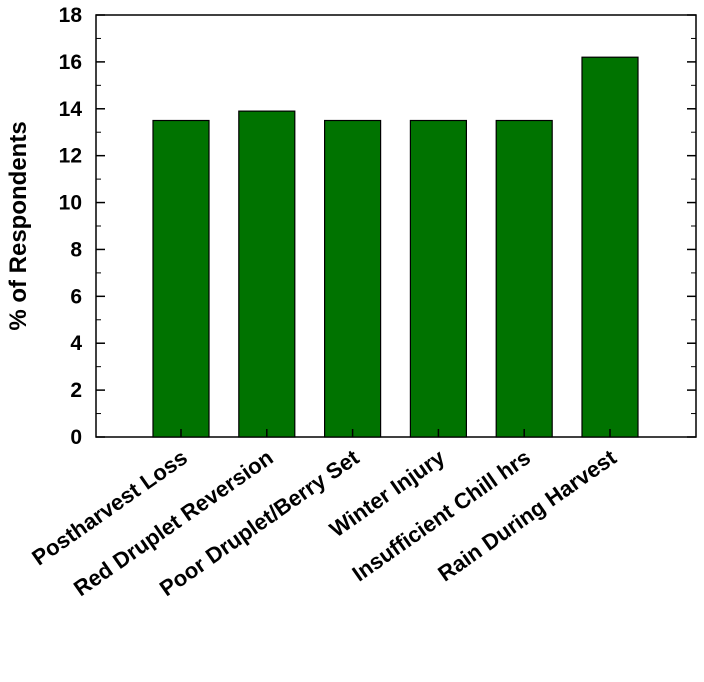  What do you see at coordinates (76, 296) in the screenshot?
I see `y-tick-label: 6` at bounding box center [76, 296].